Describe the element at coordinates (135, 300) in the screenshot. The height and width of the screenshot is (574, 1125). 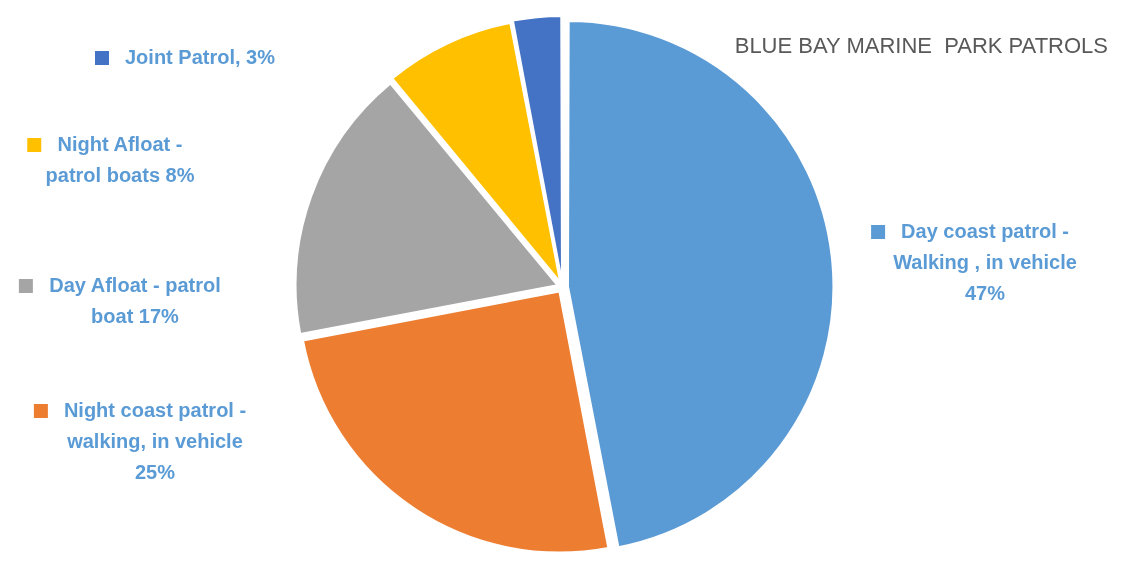
I see `legend-label: Day Afloat - patrol boat 17%` at that location.